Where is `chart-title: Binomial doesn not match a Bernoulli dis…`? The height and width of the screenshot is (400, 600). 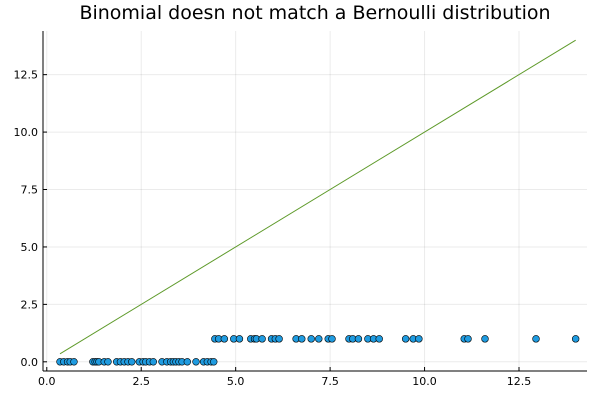 chart-title: Binomial doesn not match a Bernoulli dis… is located at coordinates (314, 13).